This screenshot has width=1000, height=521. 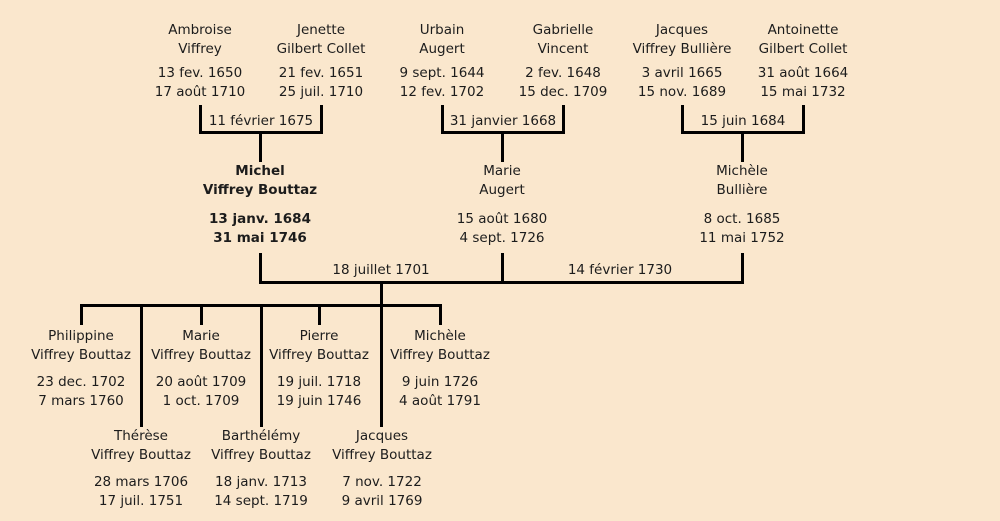 What do you see at coordinates (260, 219) in the screenshot?
I see `birth-date: 13 janv. 1684` at bounding box center [260, 219].